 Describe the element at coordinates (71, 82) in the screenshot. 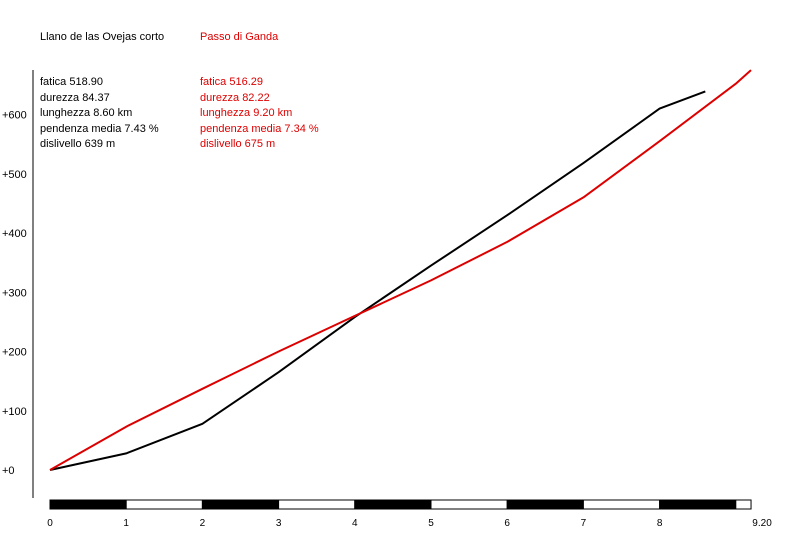

I see `stat-fatica: fatica 518.90` at that location.